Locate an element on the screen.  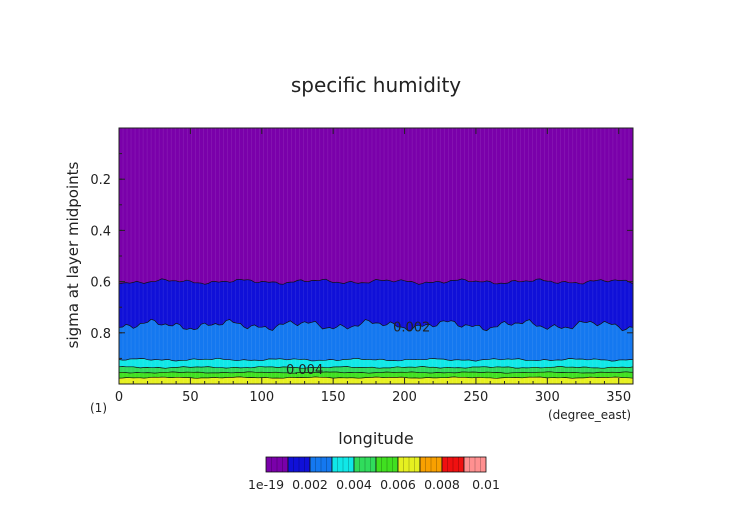
y-unit-label: (1) is located at coordinates (98, 408).